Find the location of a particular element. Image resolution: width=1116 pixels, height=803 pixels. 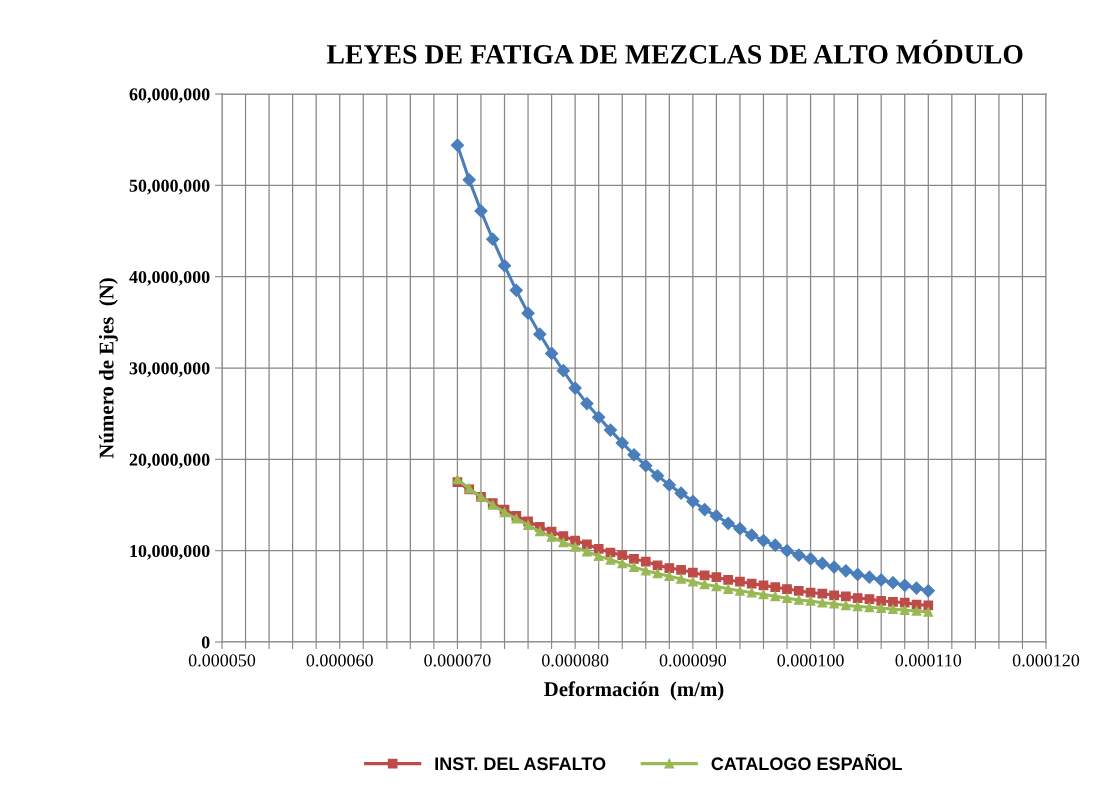

x-tick-label: 0.000080 is located at coordinates (575, 660).